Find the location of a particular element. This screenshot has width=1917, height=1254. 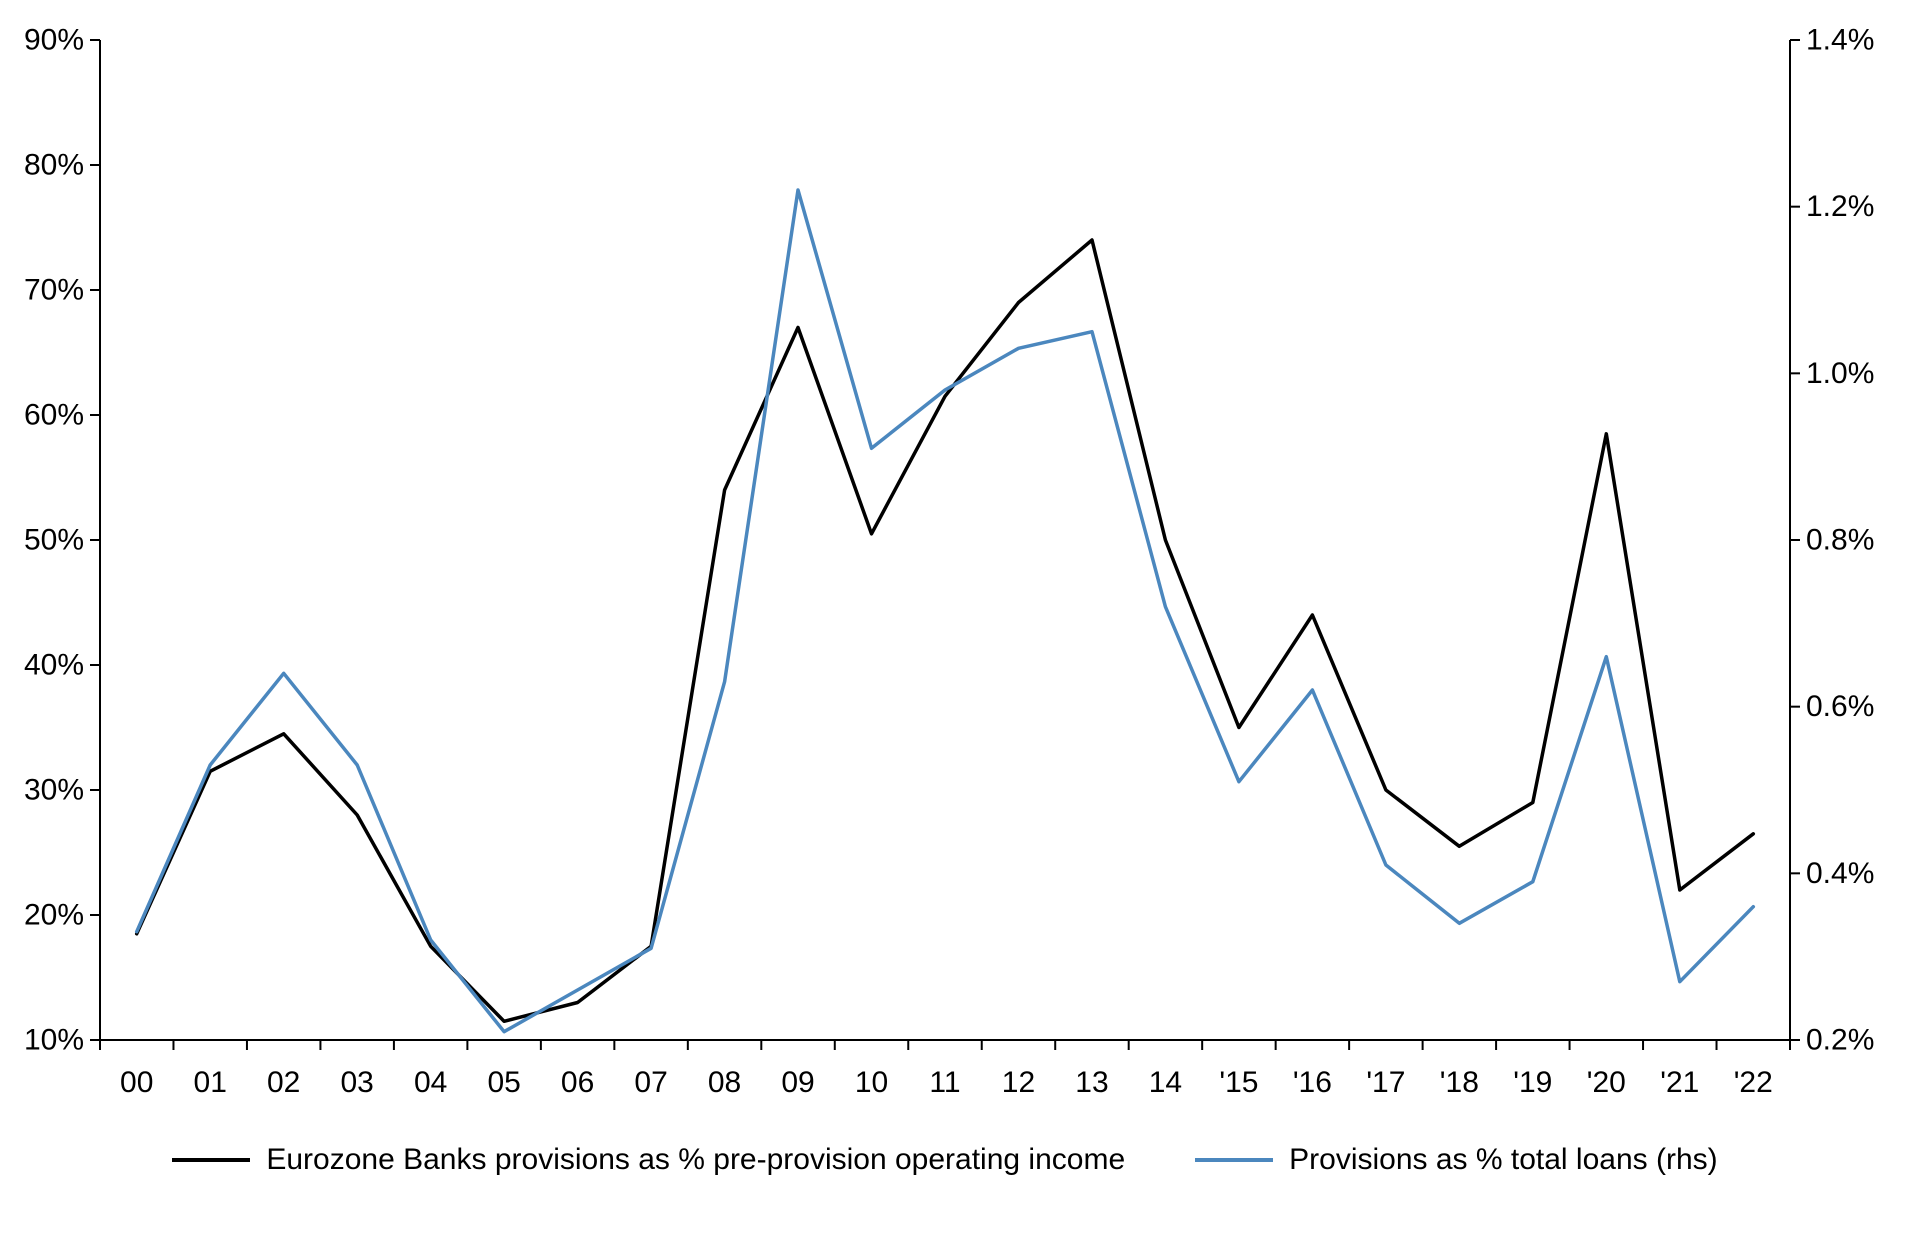

x-axis-tick-label: 12 is located at coordinates (1018, 1082).